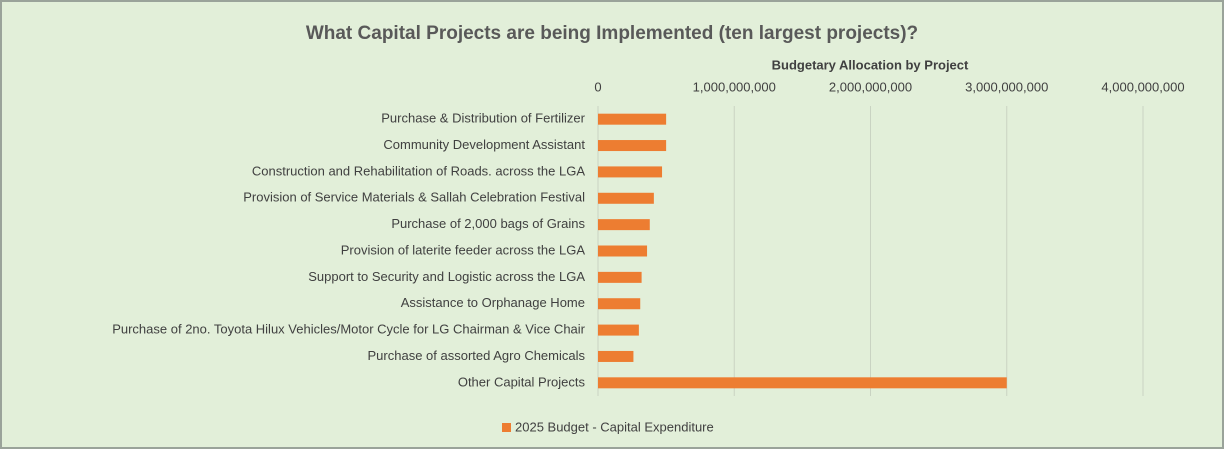 The height and width of the screenshot is (449, 1224). I want to click on x-tick-label: 0, so click(597, 86).